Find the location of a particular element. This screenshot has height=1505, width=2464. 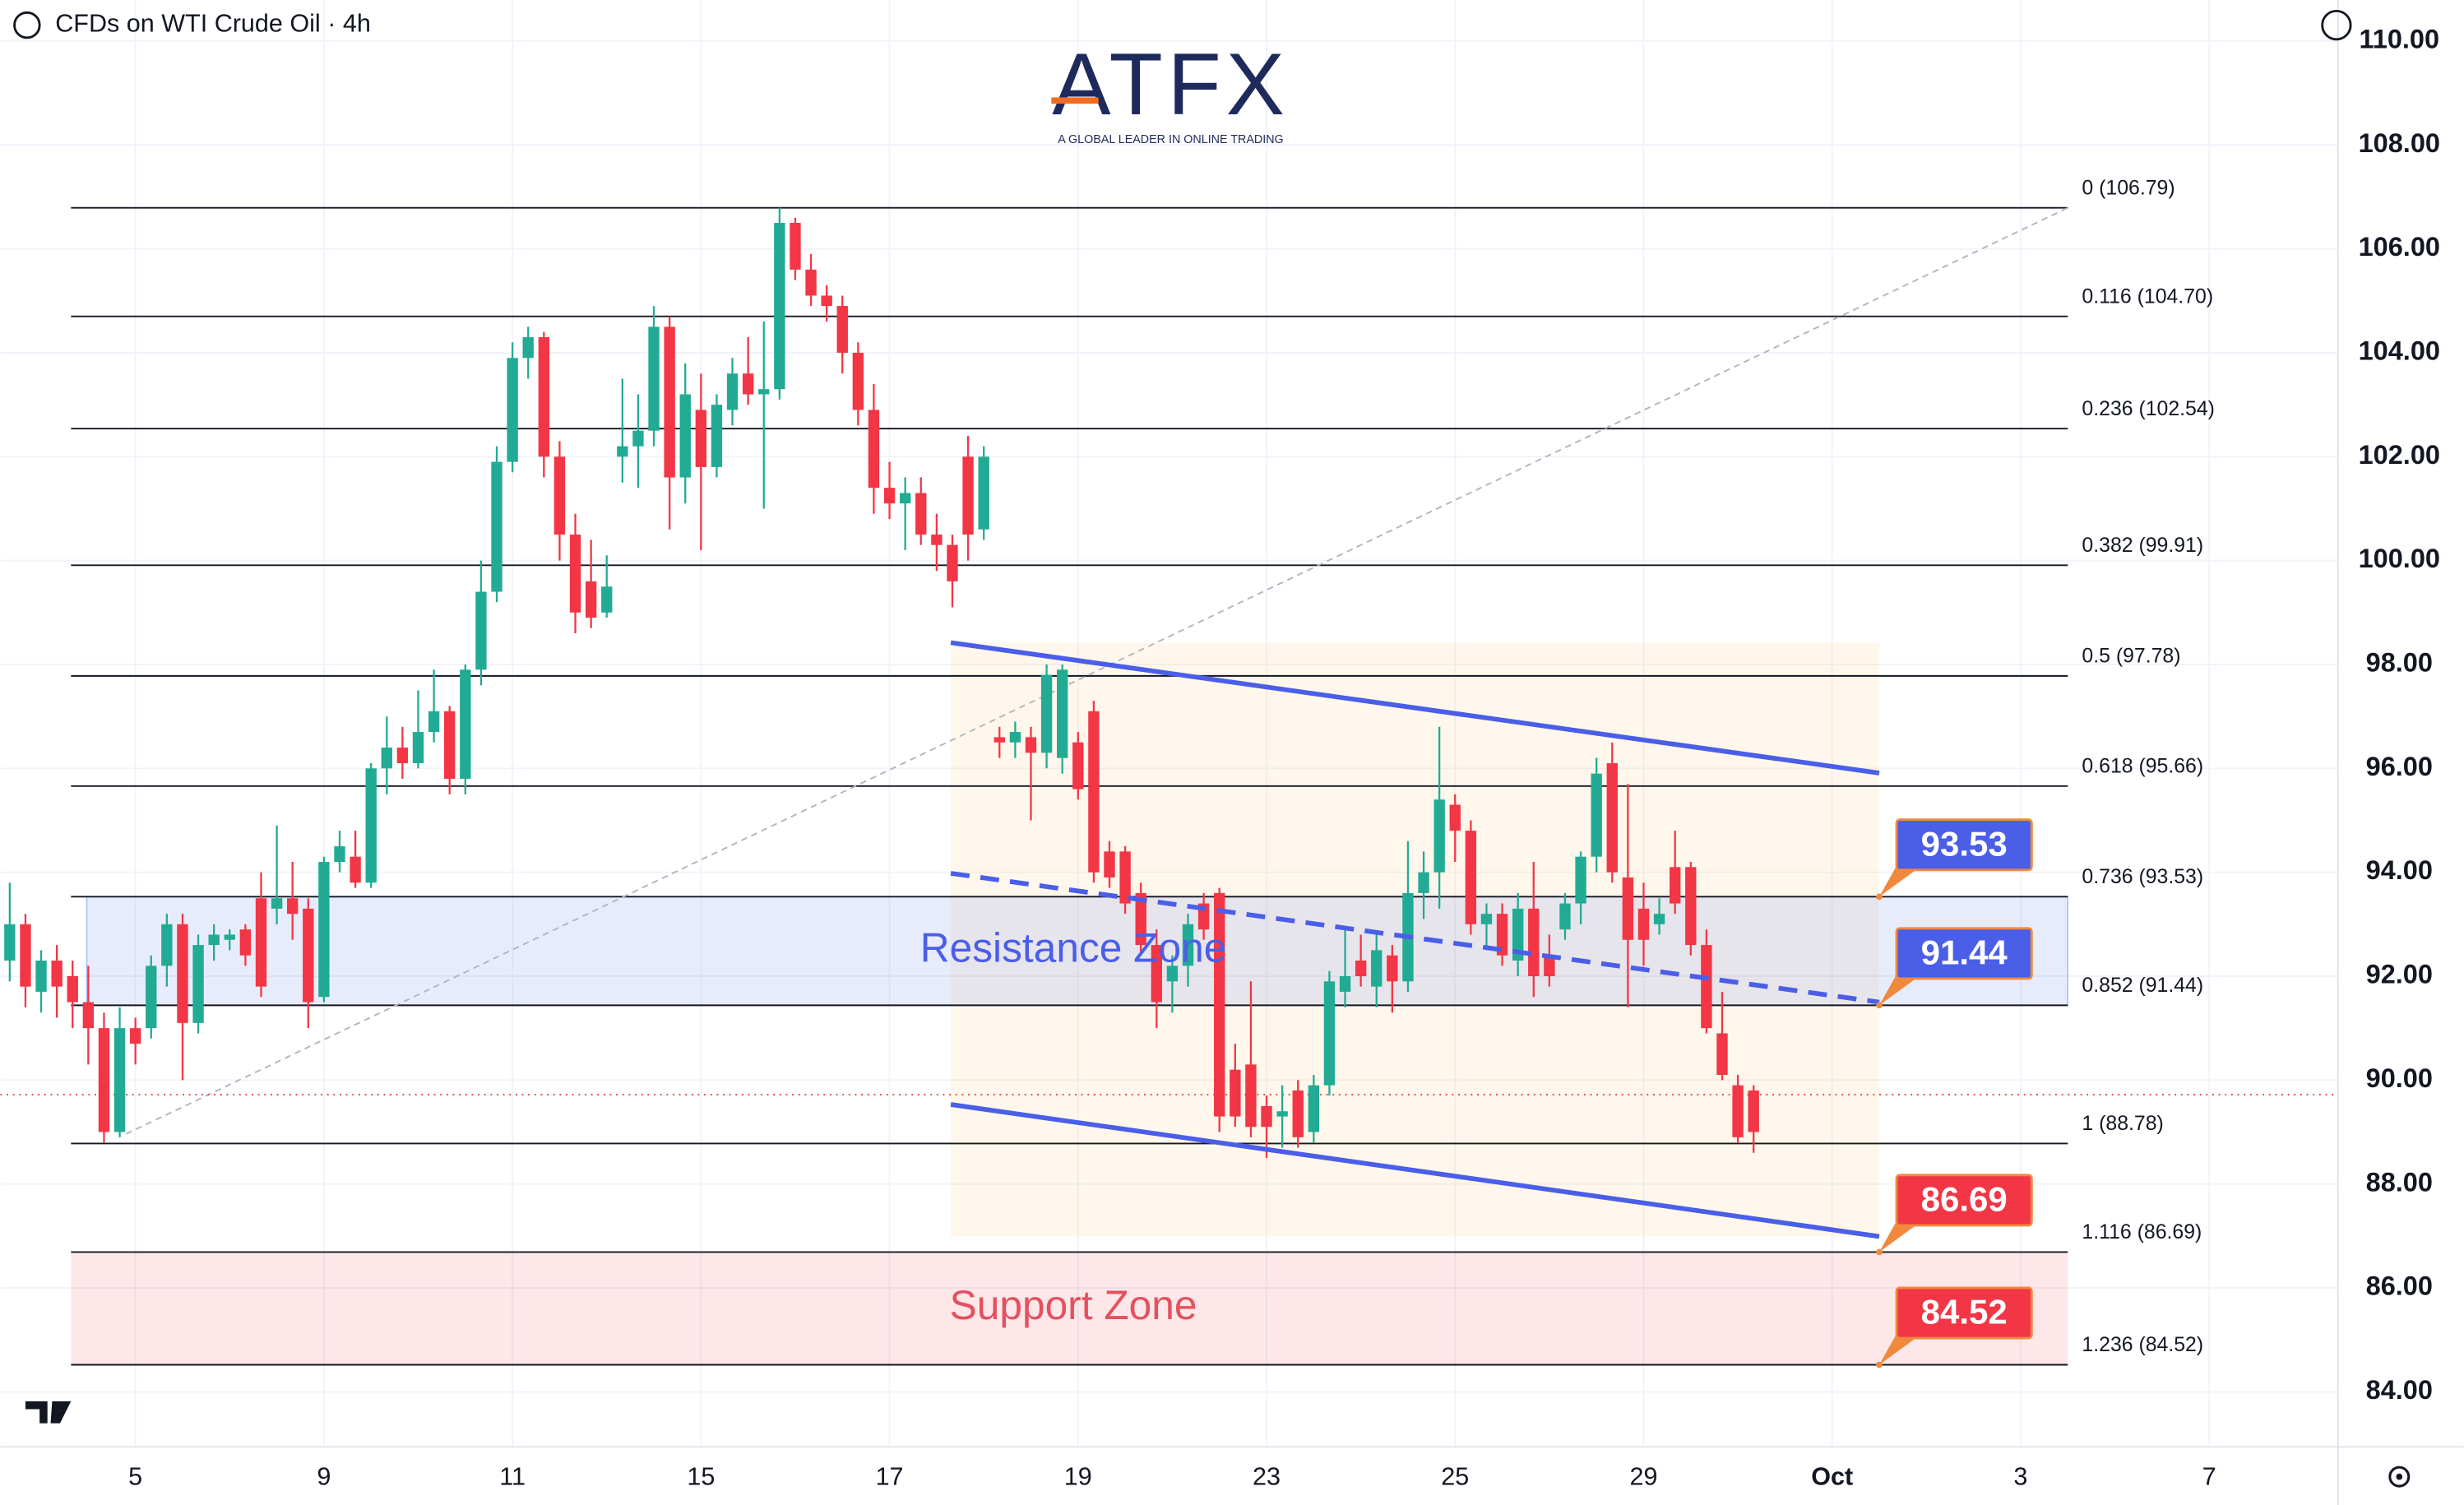

settings-icon is located at coordinates (2336, 25).